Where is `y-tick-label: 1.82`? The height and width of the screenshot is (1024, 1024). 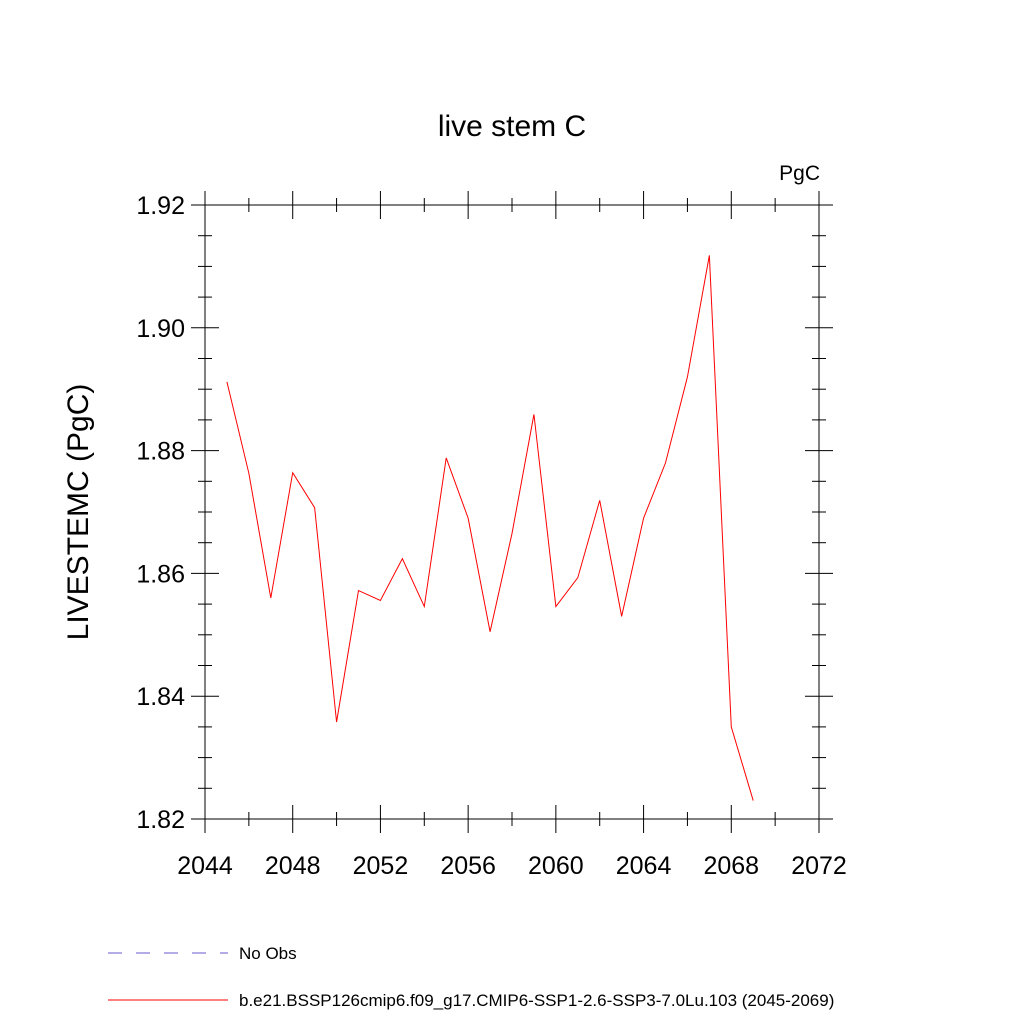
y-tick-label: 1.82 is located at coordinates (160, 820).